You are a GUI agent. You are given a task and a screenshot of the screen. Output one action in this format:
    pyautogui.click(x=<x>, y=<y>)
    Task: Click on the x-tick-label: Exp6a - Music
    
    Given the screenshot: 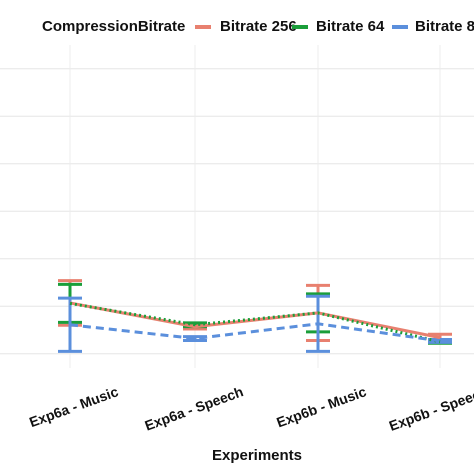 What is the action you would take?
    pyautogui.click(x=73, y=406)
    